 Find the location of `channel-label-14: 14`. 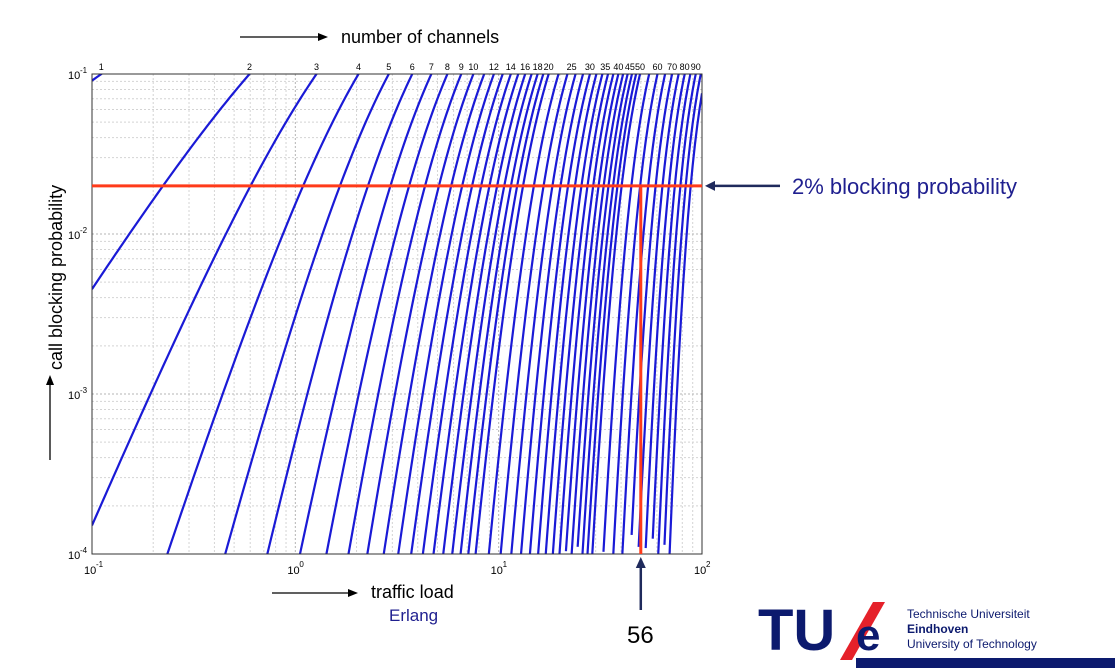

channel-label-14: 14 is located at coordinates (511, 67).